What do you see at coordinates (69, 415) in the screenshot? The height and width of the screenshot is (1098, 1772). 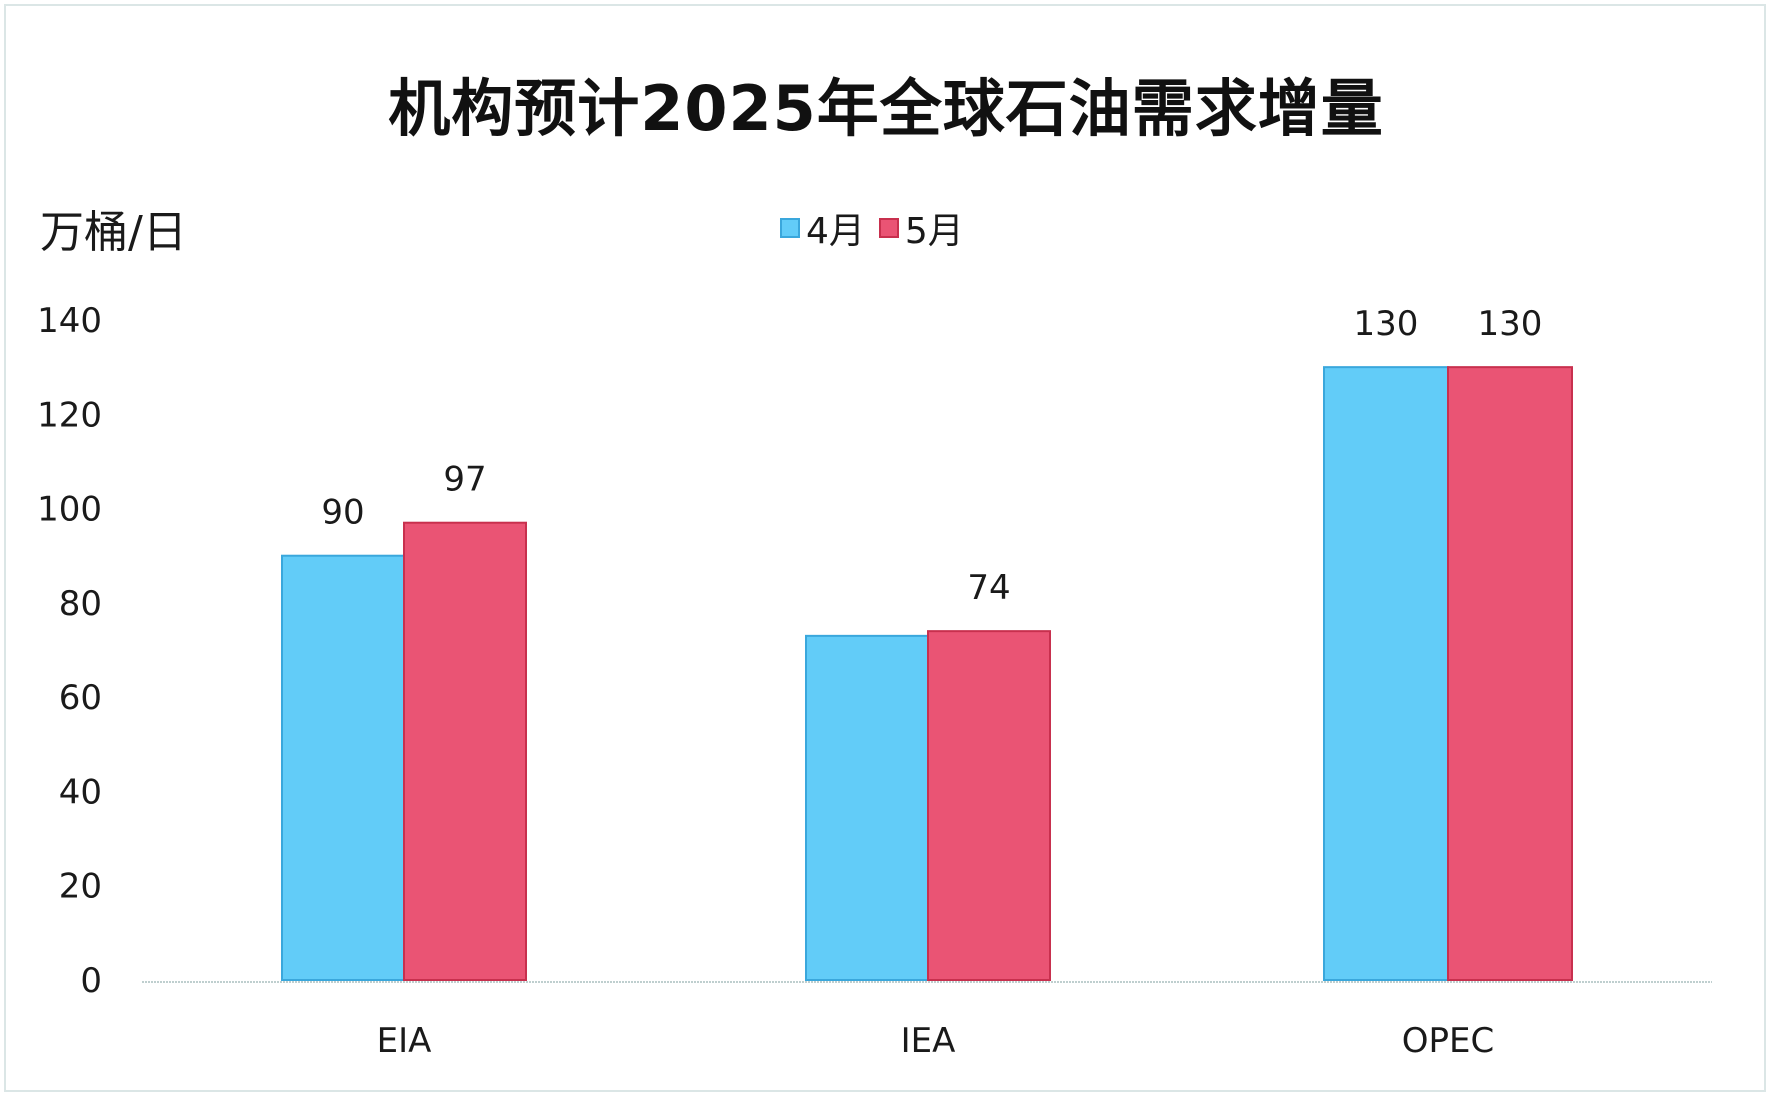 I see `y-tick-label: 120` at bounding box center [69, 415].